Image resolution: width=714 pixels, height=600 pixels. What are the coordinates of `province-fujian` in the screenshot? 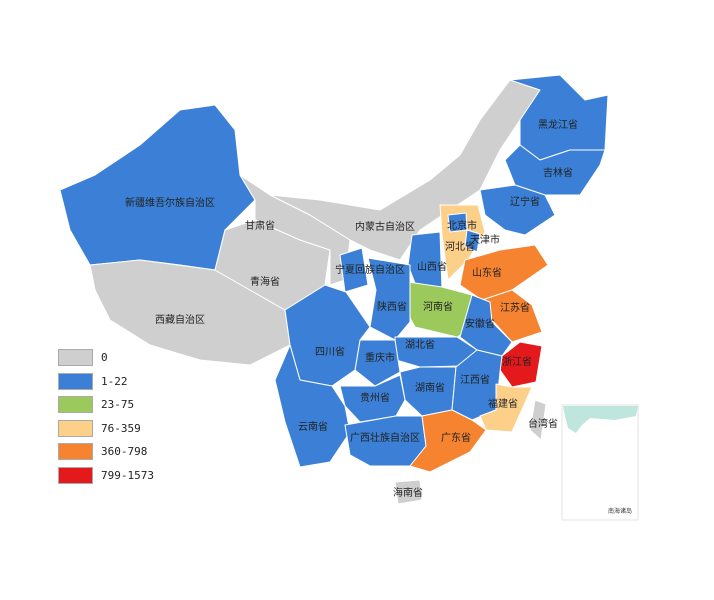 It's located at (506, 408).